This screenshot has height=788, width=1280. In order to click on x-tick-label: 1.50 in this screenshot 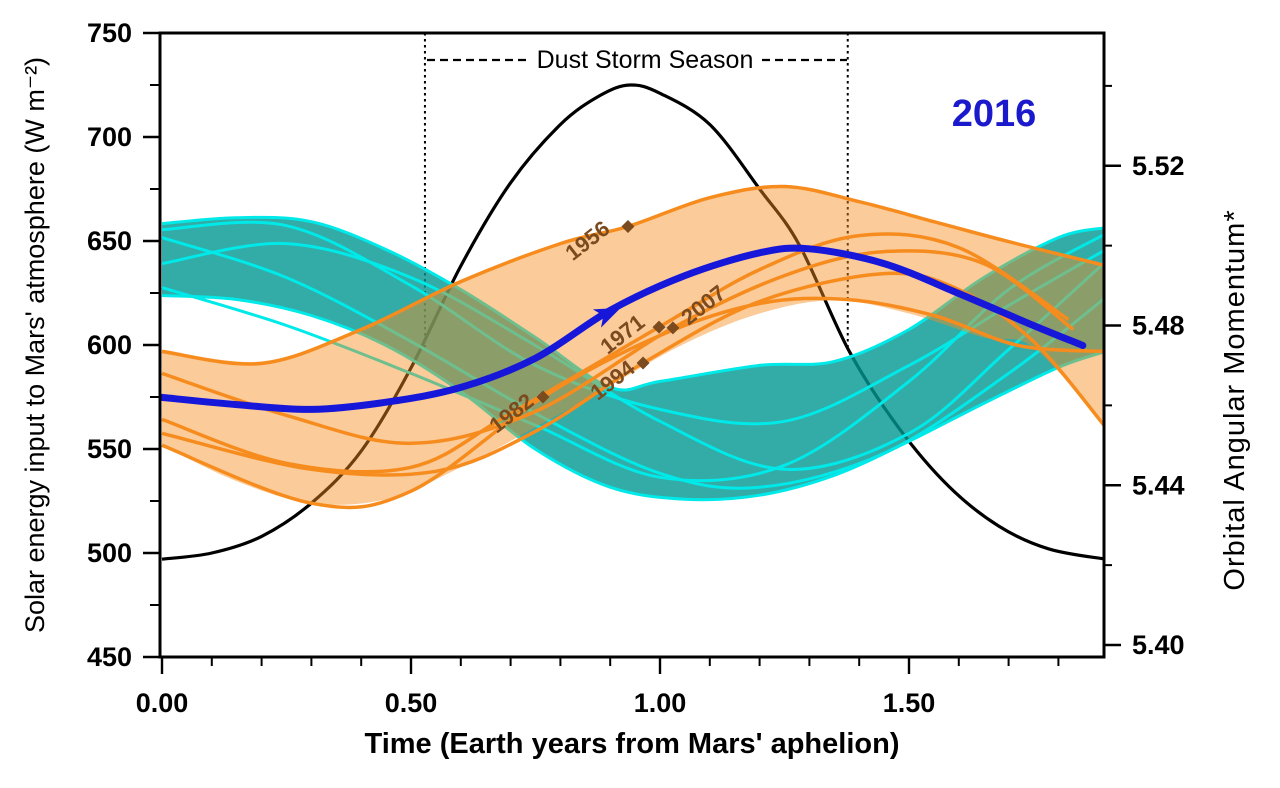, I will do `click(909, 703)`.